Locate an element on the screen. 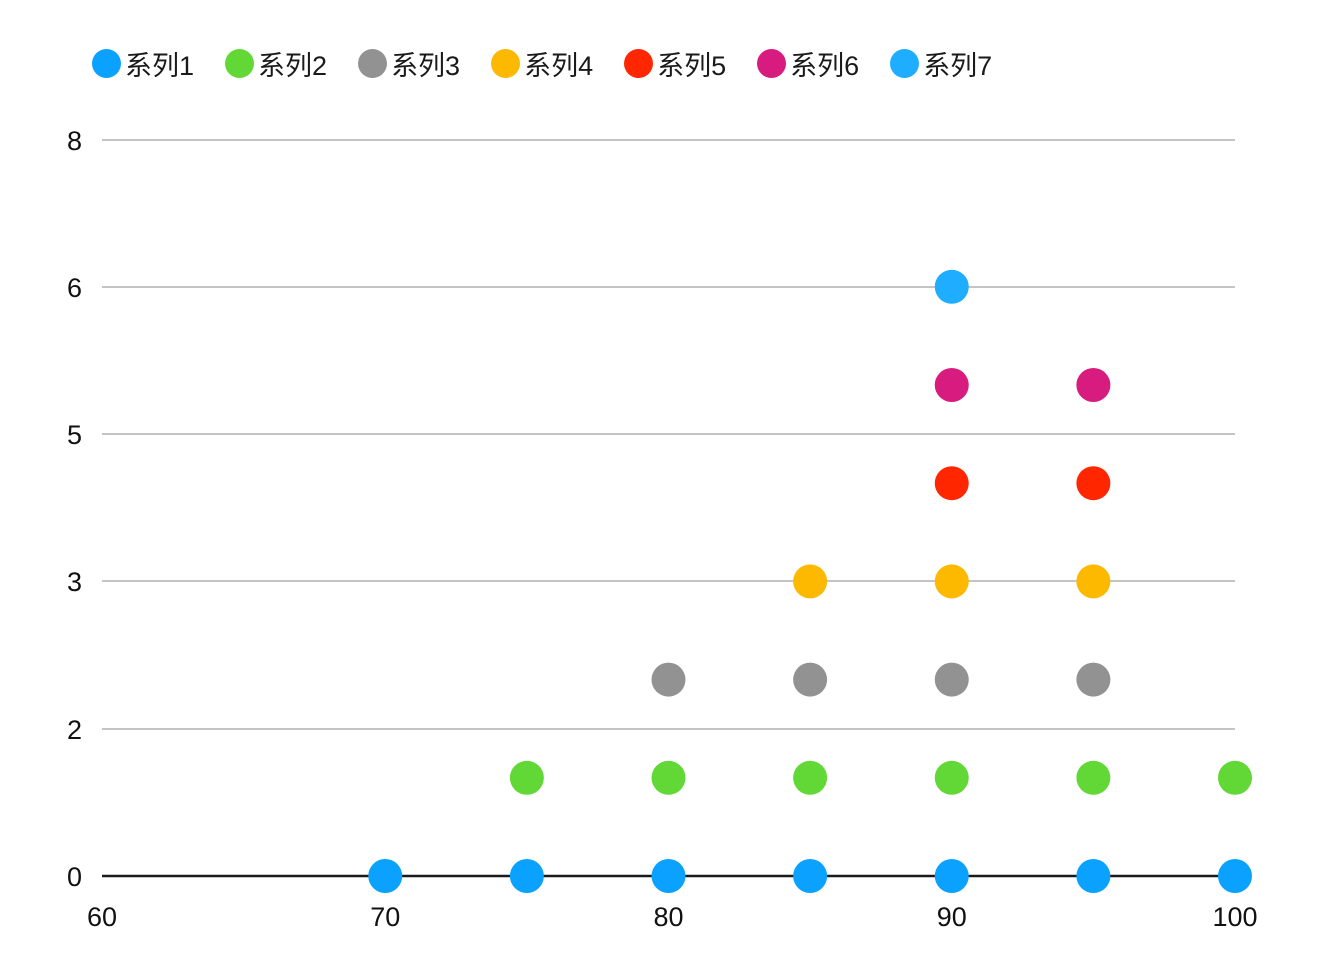 Image resolution: width=1324 pixels, height=962 pixels. y-tick-label-8: 8 is located at coordinates (74, 141).